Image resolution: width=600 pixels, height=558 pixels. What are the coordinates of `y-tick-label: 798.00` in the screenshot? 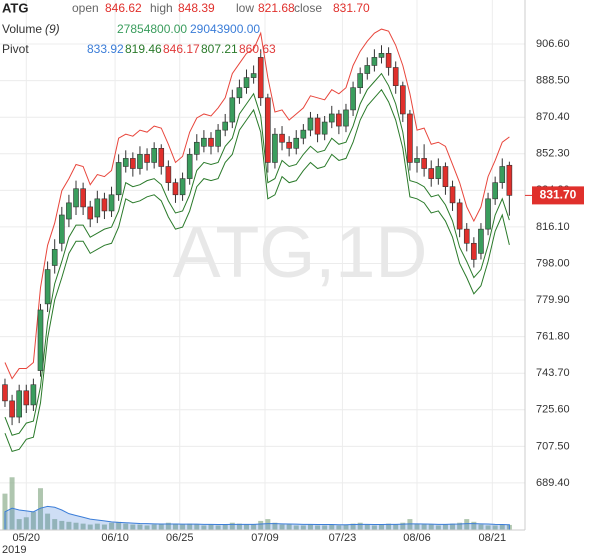 It's located at (553, 263).